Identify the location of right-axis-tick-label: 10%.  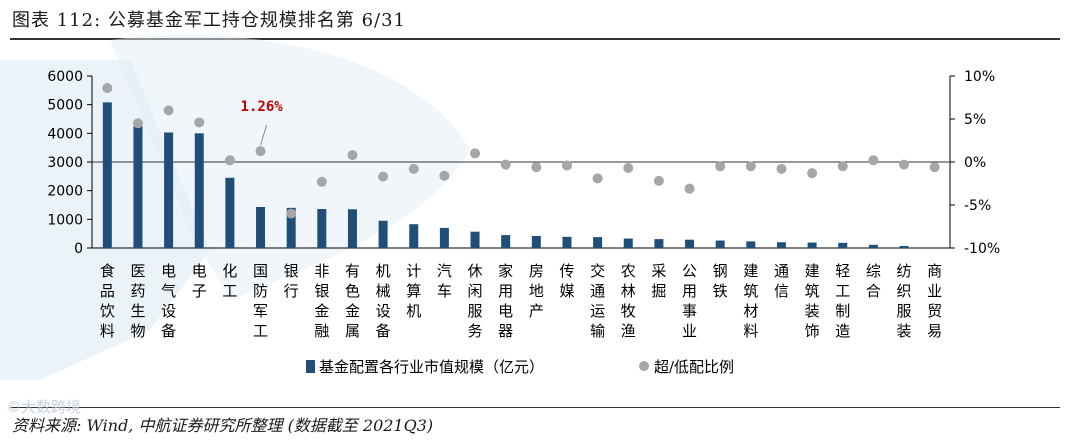
(979, 77).